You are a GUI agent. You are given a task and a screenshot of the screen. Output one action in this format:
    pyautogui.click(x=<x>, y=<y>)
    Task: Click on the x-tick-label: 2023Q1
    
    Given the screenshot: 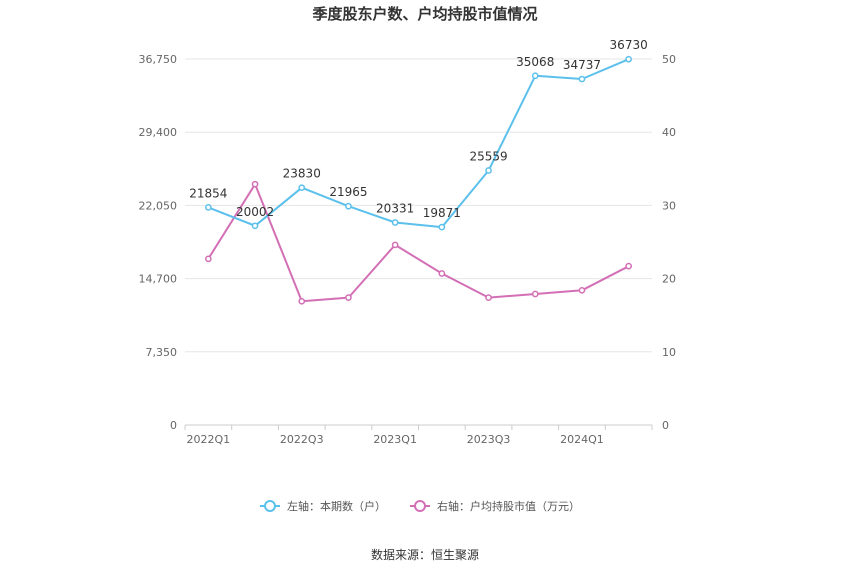 What is the action you would take?
    pyautogui.click(x=395, y=439)
    